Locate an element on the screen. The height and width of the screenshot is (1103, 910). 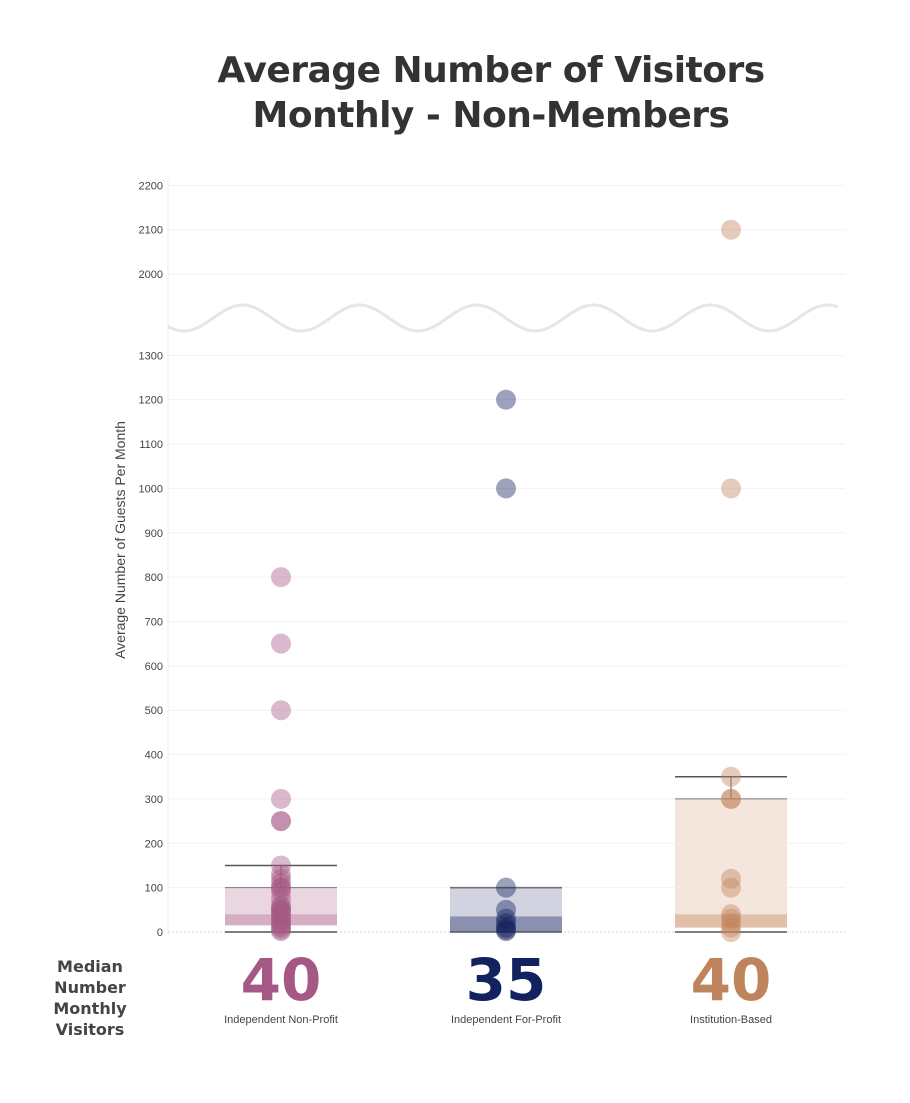
y-tick-label-1200: 1200 is located at coordinates (151, 401).